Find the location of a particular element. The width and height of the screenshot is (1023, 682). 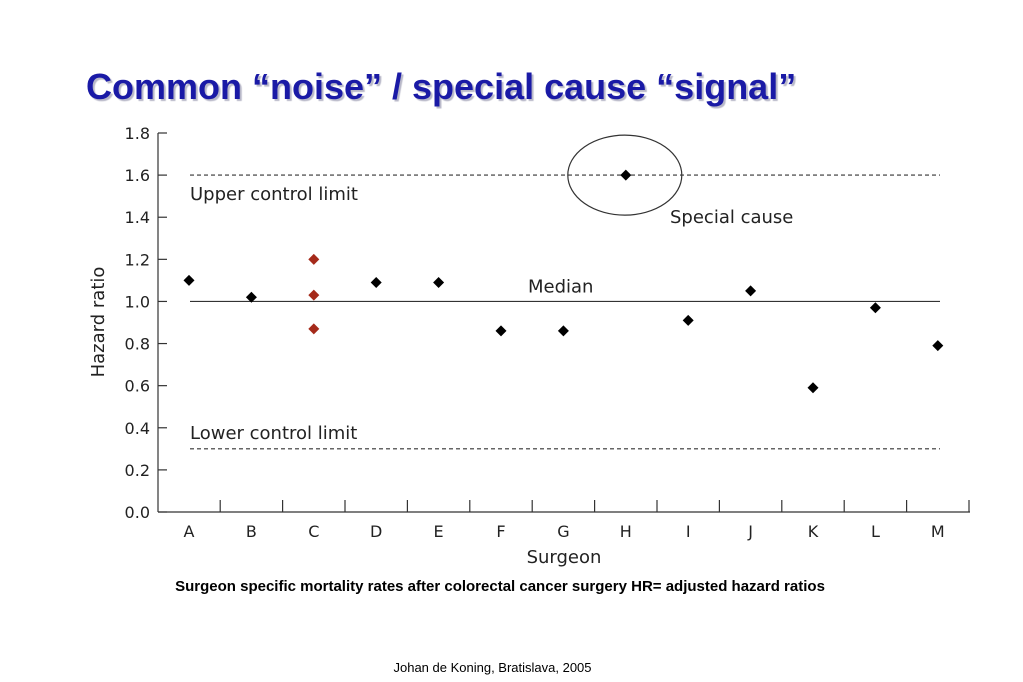

x-tick-label: D is located at coordinates (376, 531).